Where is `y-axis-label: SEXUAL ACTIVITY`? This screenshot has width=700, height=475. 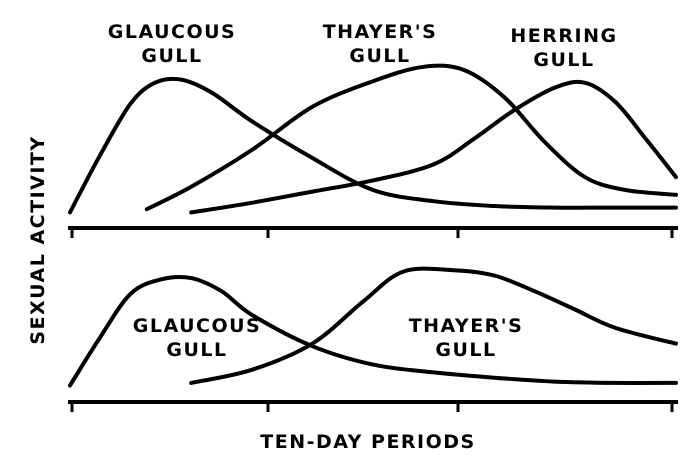 y-axis-label: SEXUAL ACTIVITY is located at coordinates (38, 239).